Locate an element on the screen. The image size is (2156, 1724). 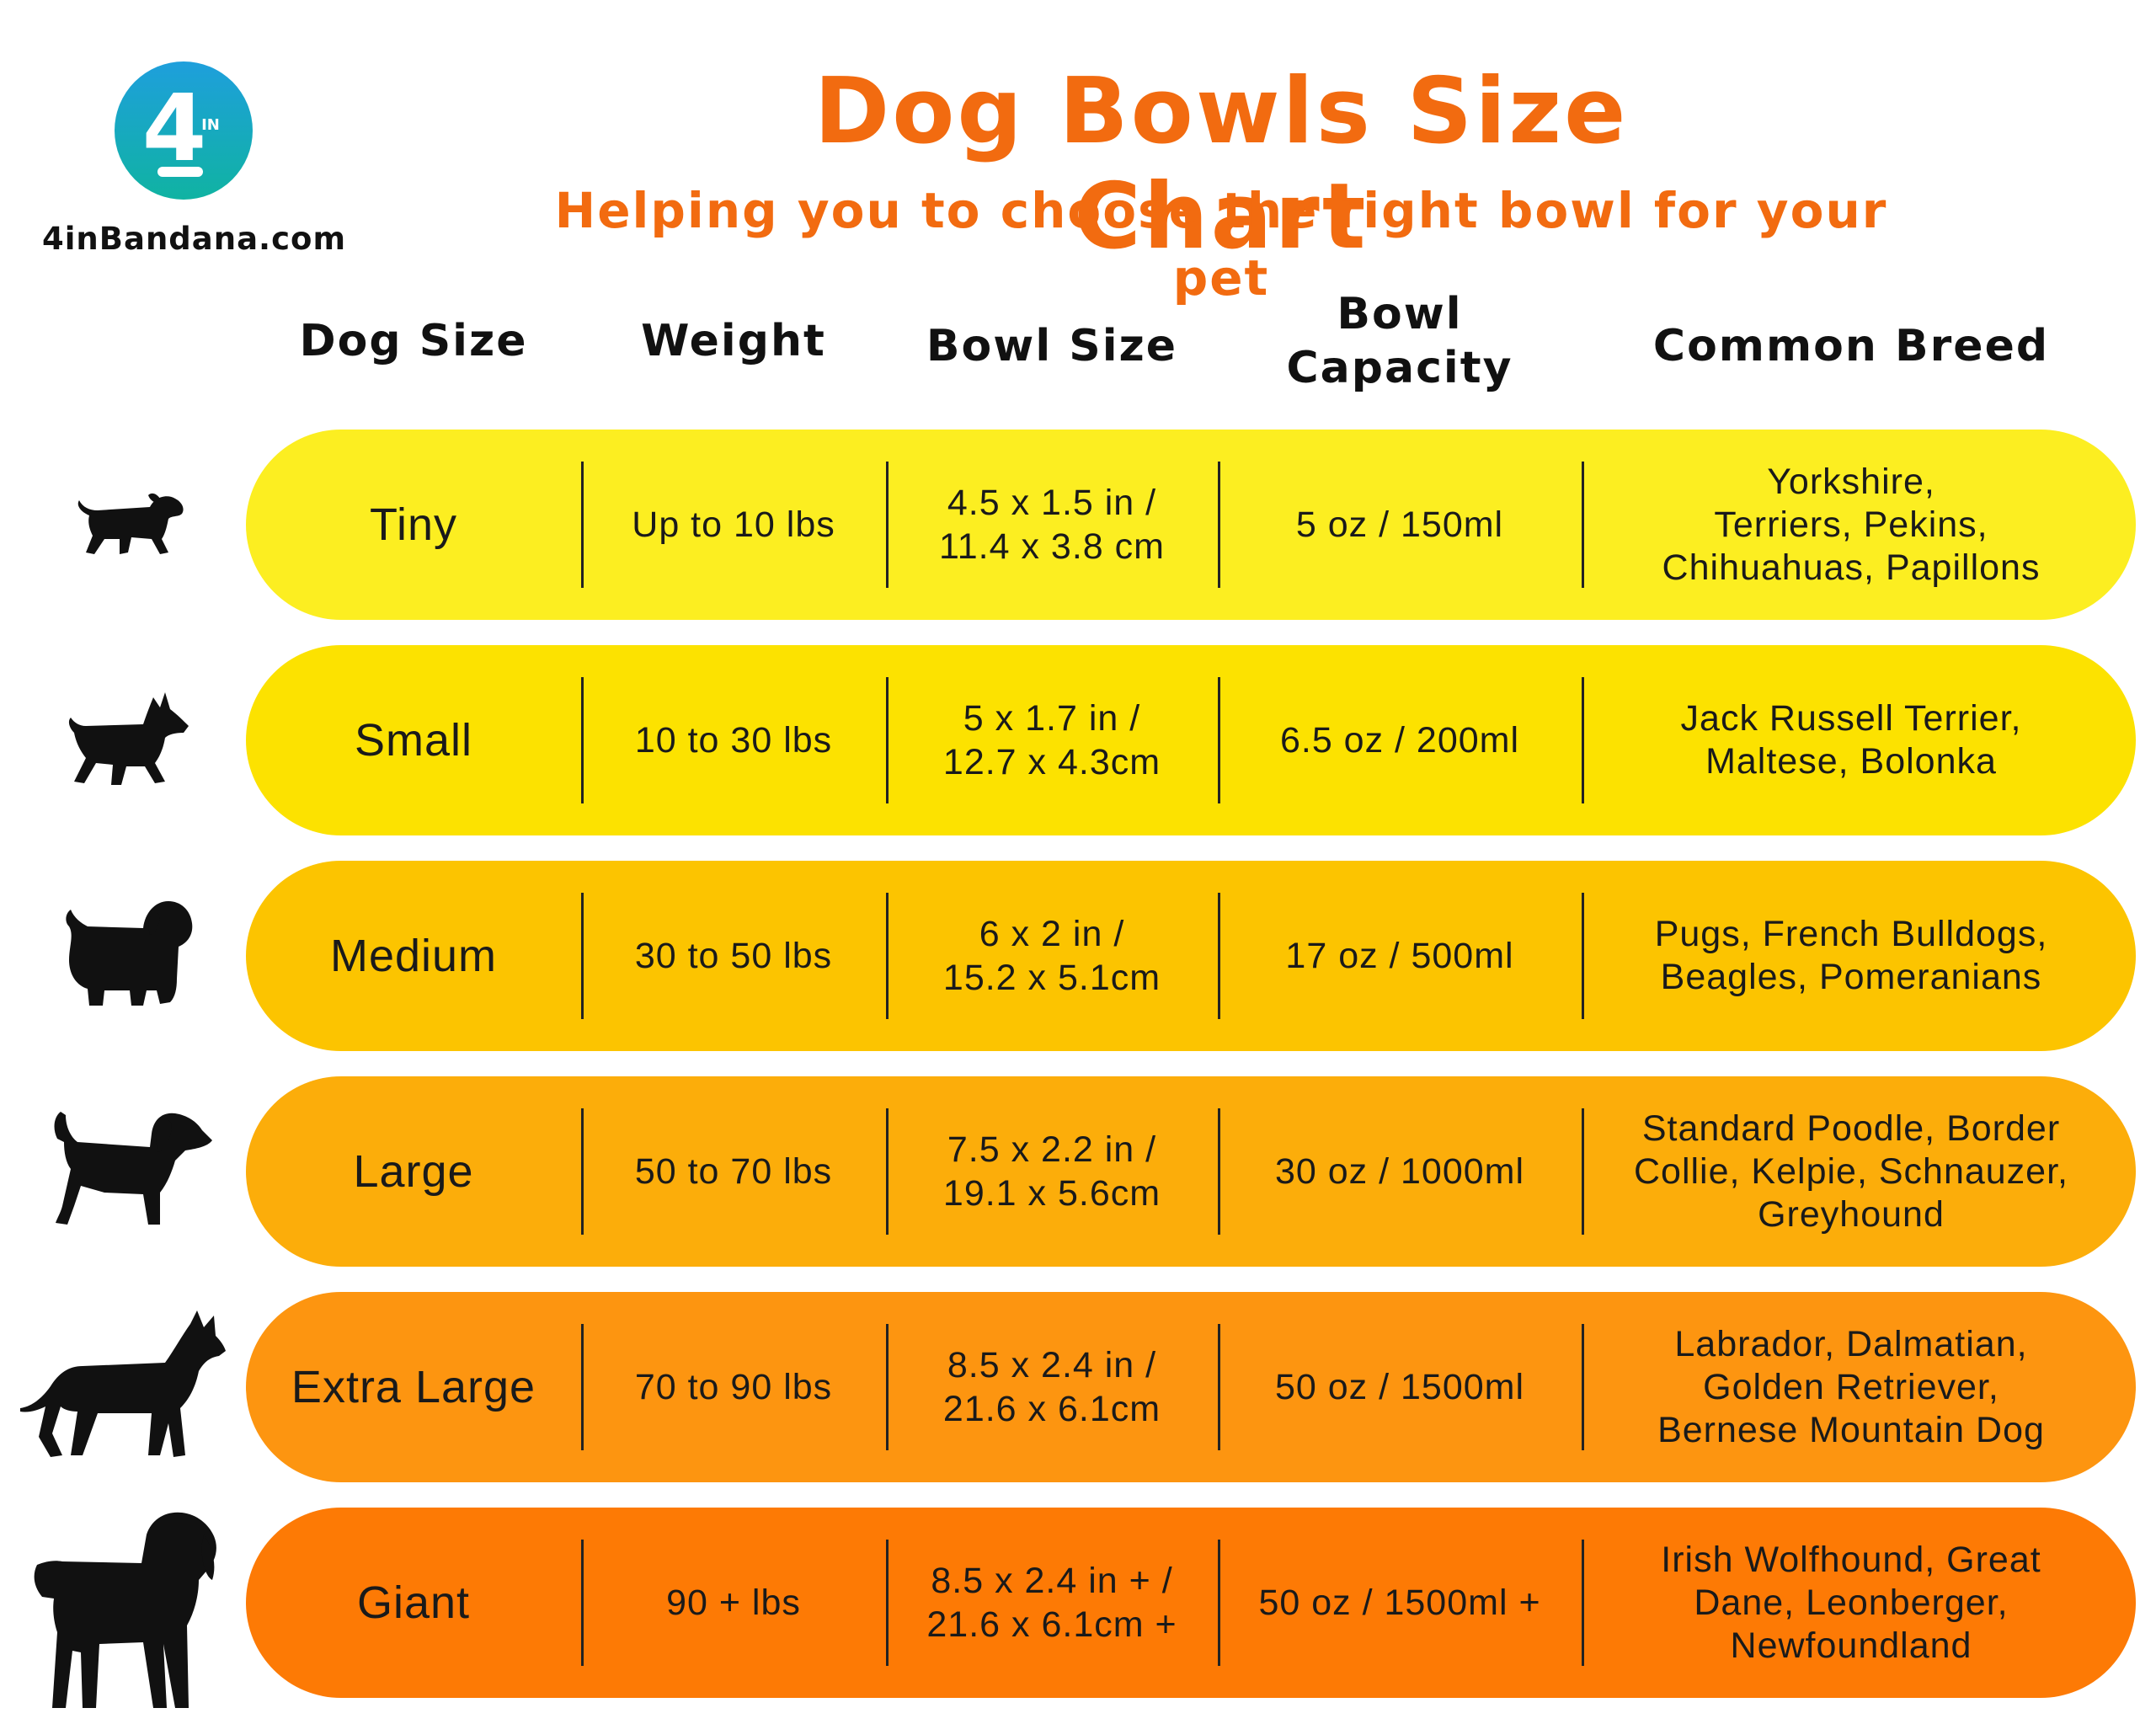
dog-size-cell: Tiny is located at coordinates (413, 524).